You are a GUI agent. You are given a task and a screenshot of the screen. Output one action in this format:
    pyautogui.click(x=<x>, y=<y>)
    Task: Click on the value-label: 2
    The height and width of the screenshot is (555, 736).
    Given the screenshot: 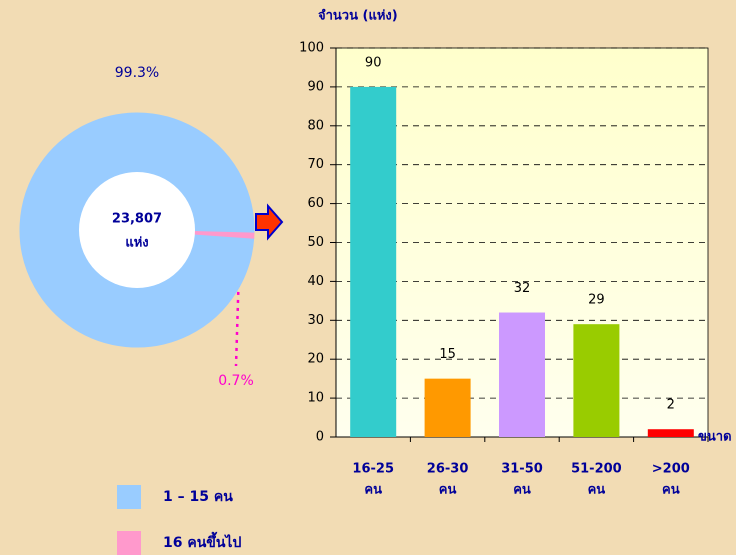 What is the action you would take?
    pyautogui.click(x=671, y=405)
    